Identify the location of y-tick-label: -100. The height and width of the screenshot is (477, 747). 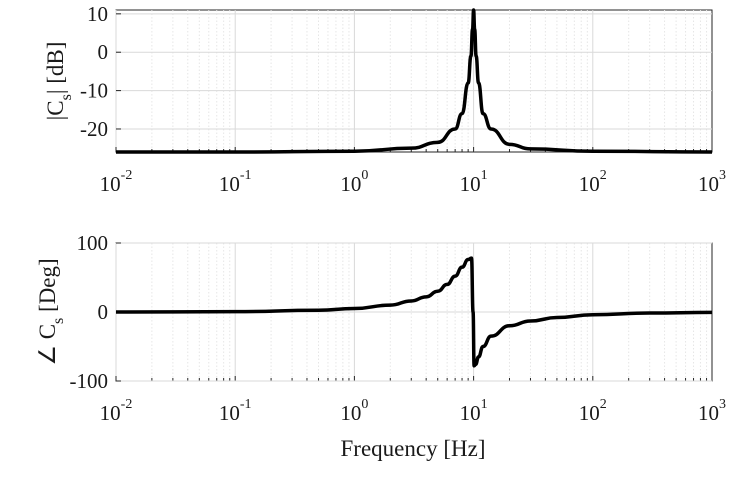
(89, 381).